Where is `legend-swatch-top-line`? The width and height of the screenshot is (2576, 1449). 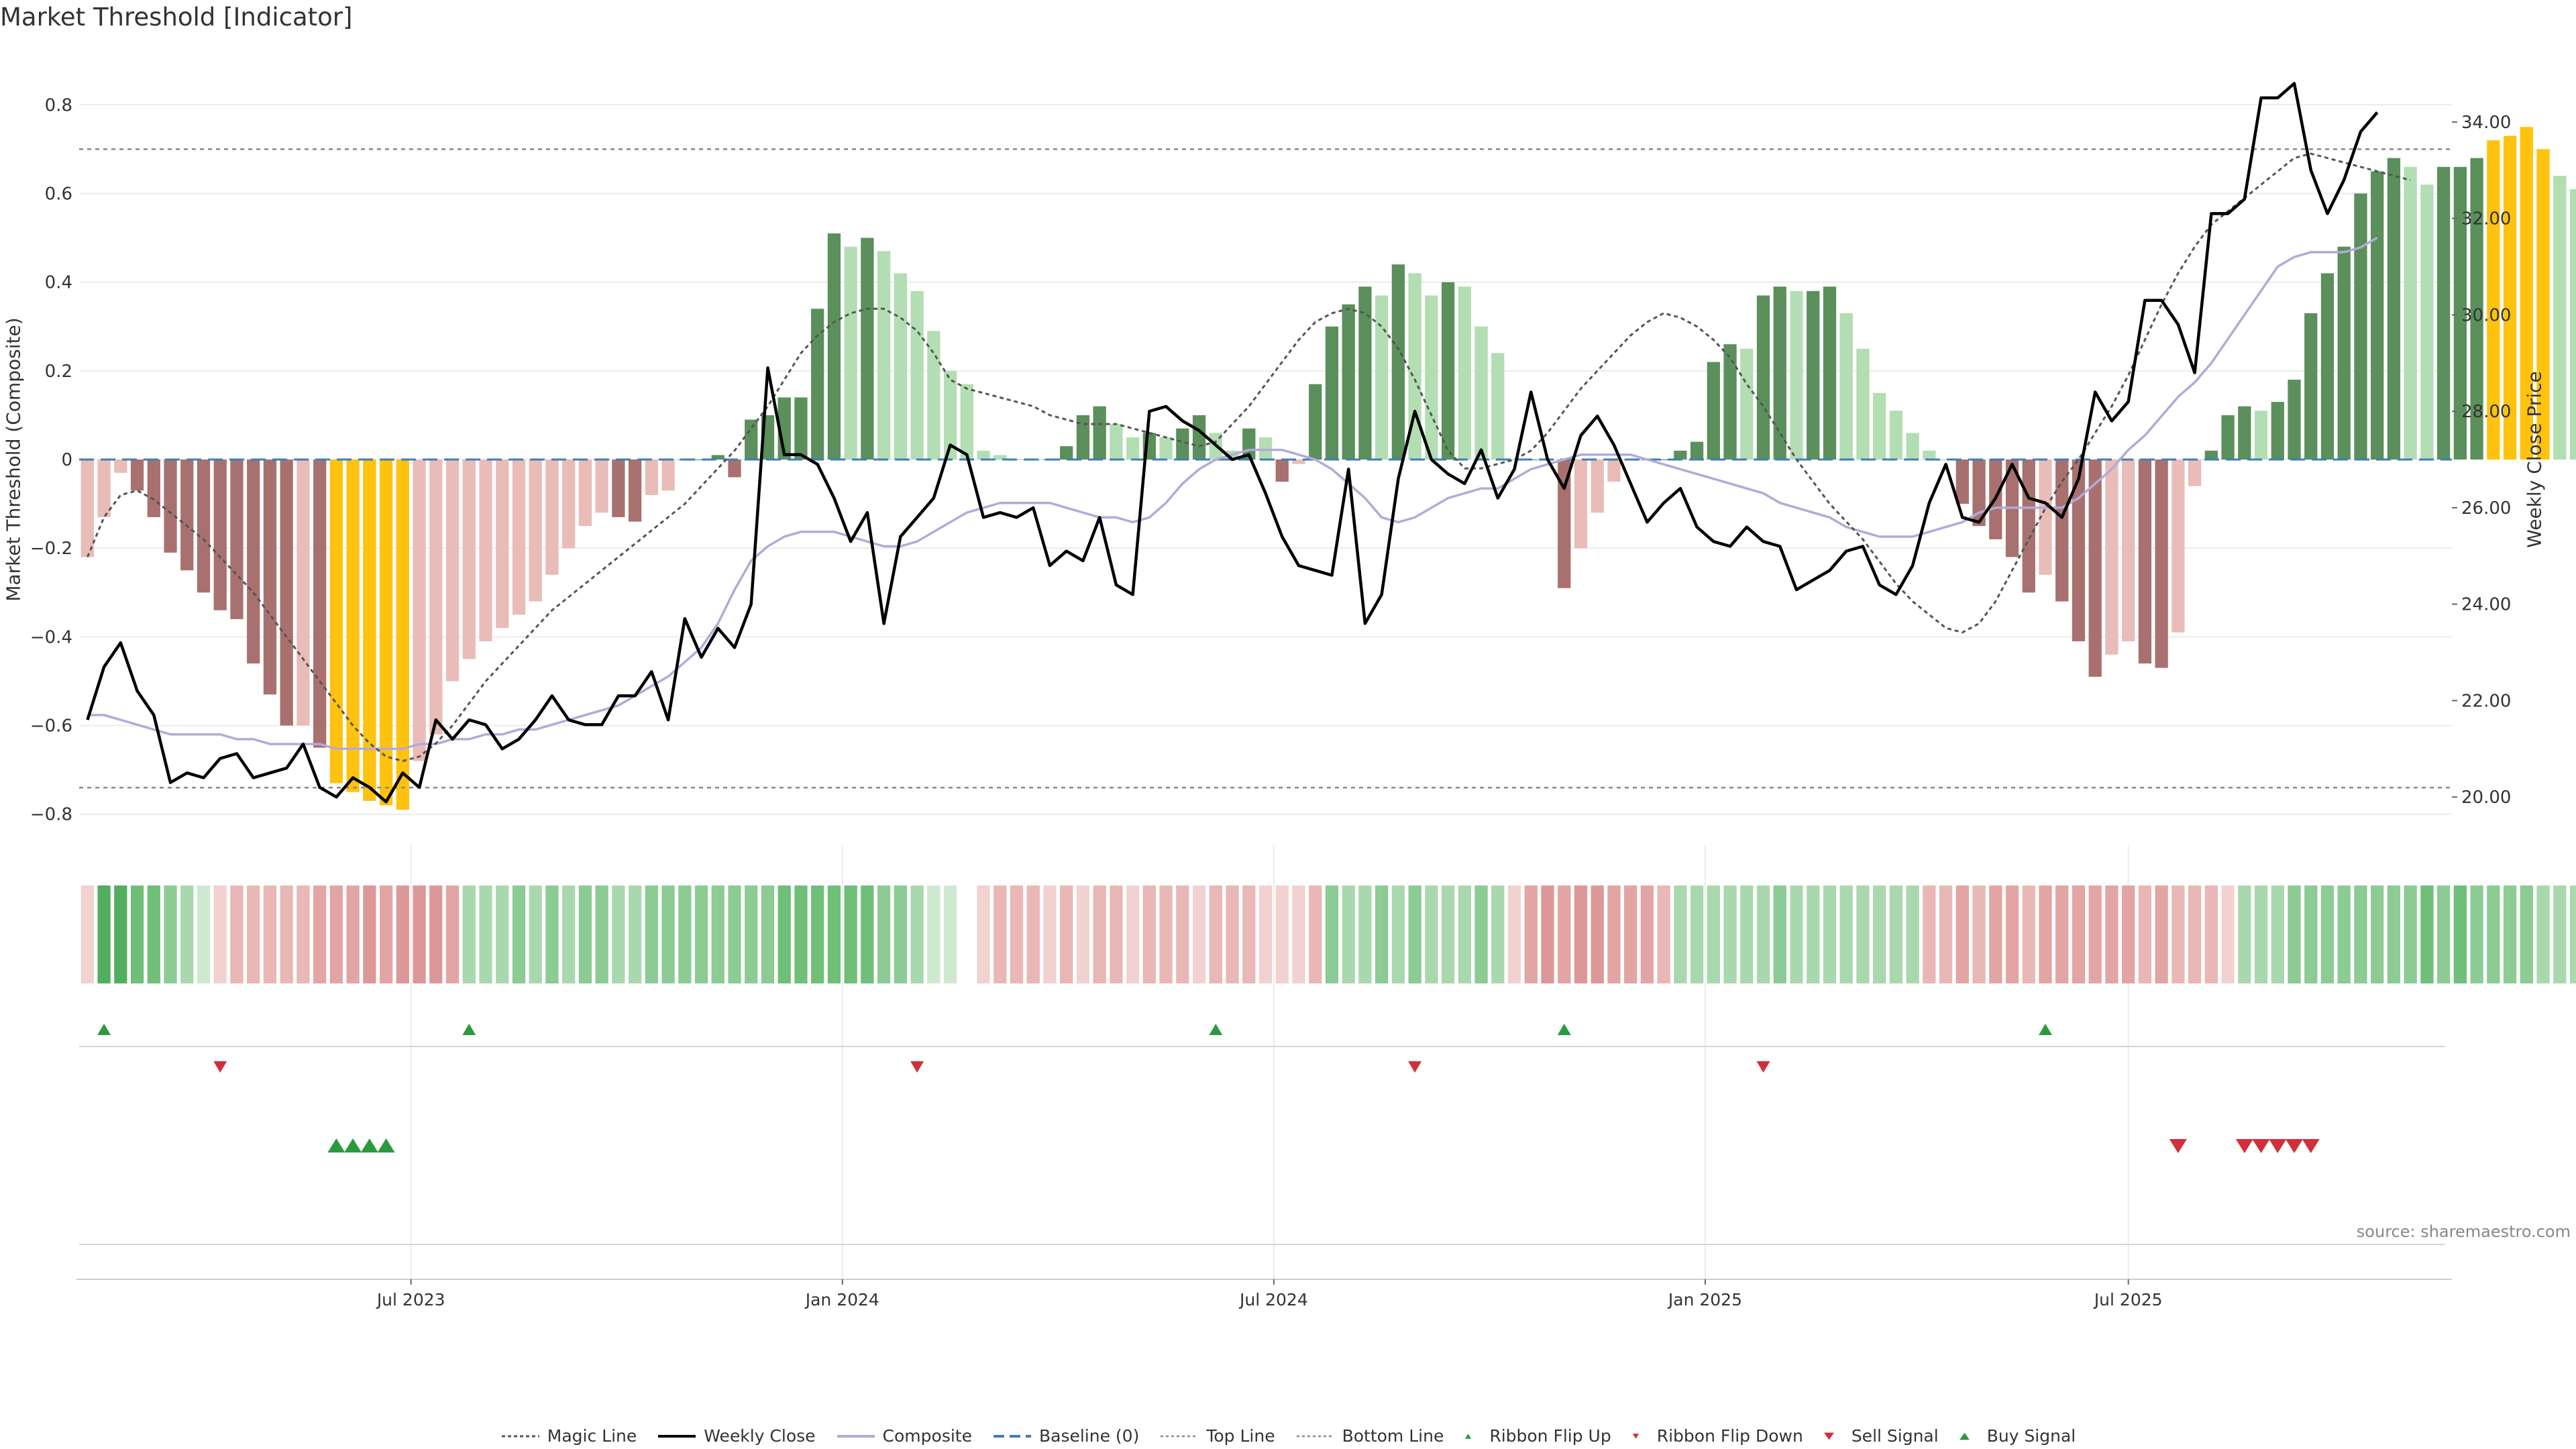
legend-swatch-top-line is located at coordinates (1180, 1436).